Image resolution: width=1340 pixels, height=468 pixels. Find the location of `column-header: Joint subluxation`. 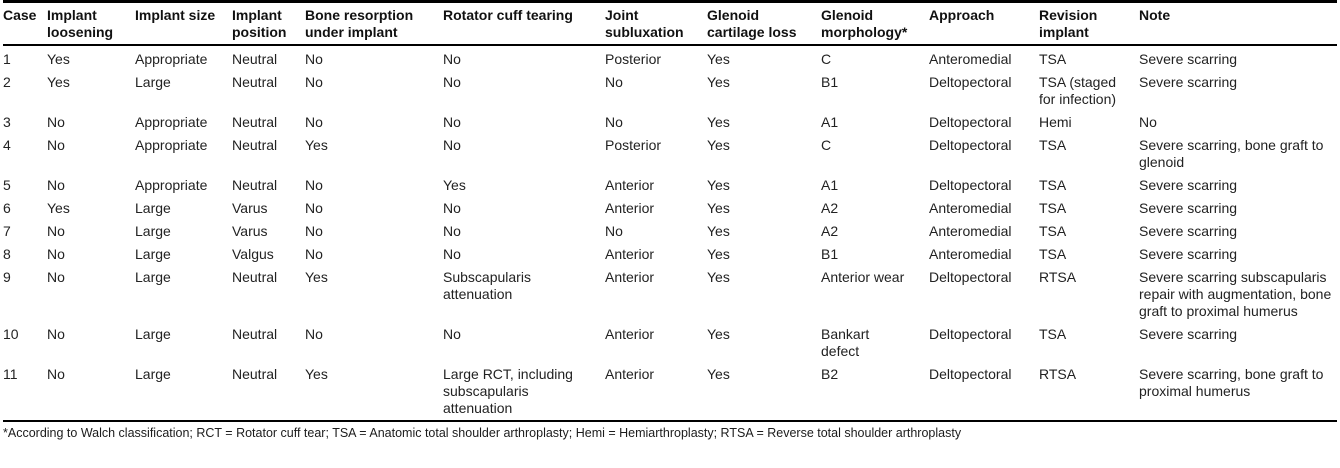

column-header: Joint subluxation is located at coordinates (656, 23).